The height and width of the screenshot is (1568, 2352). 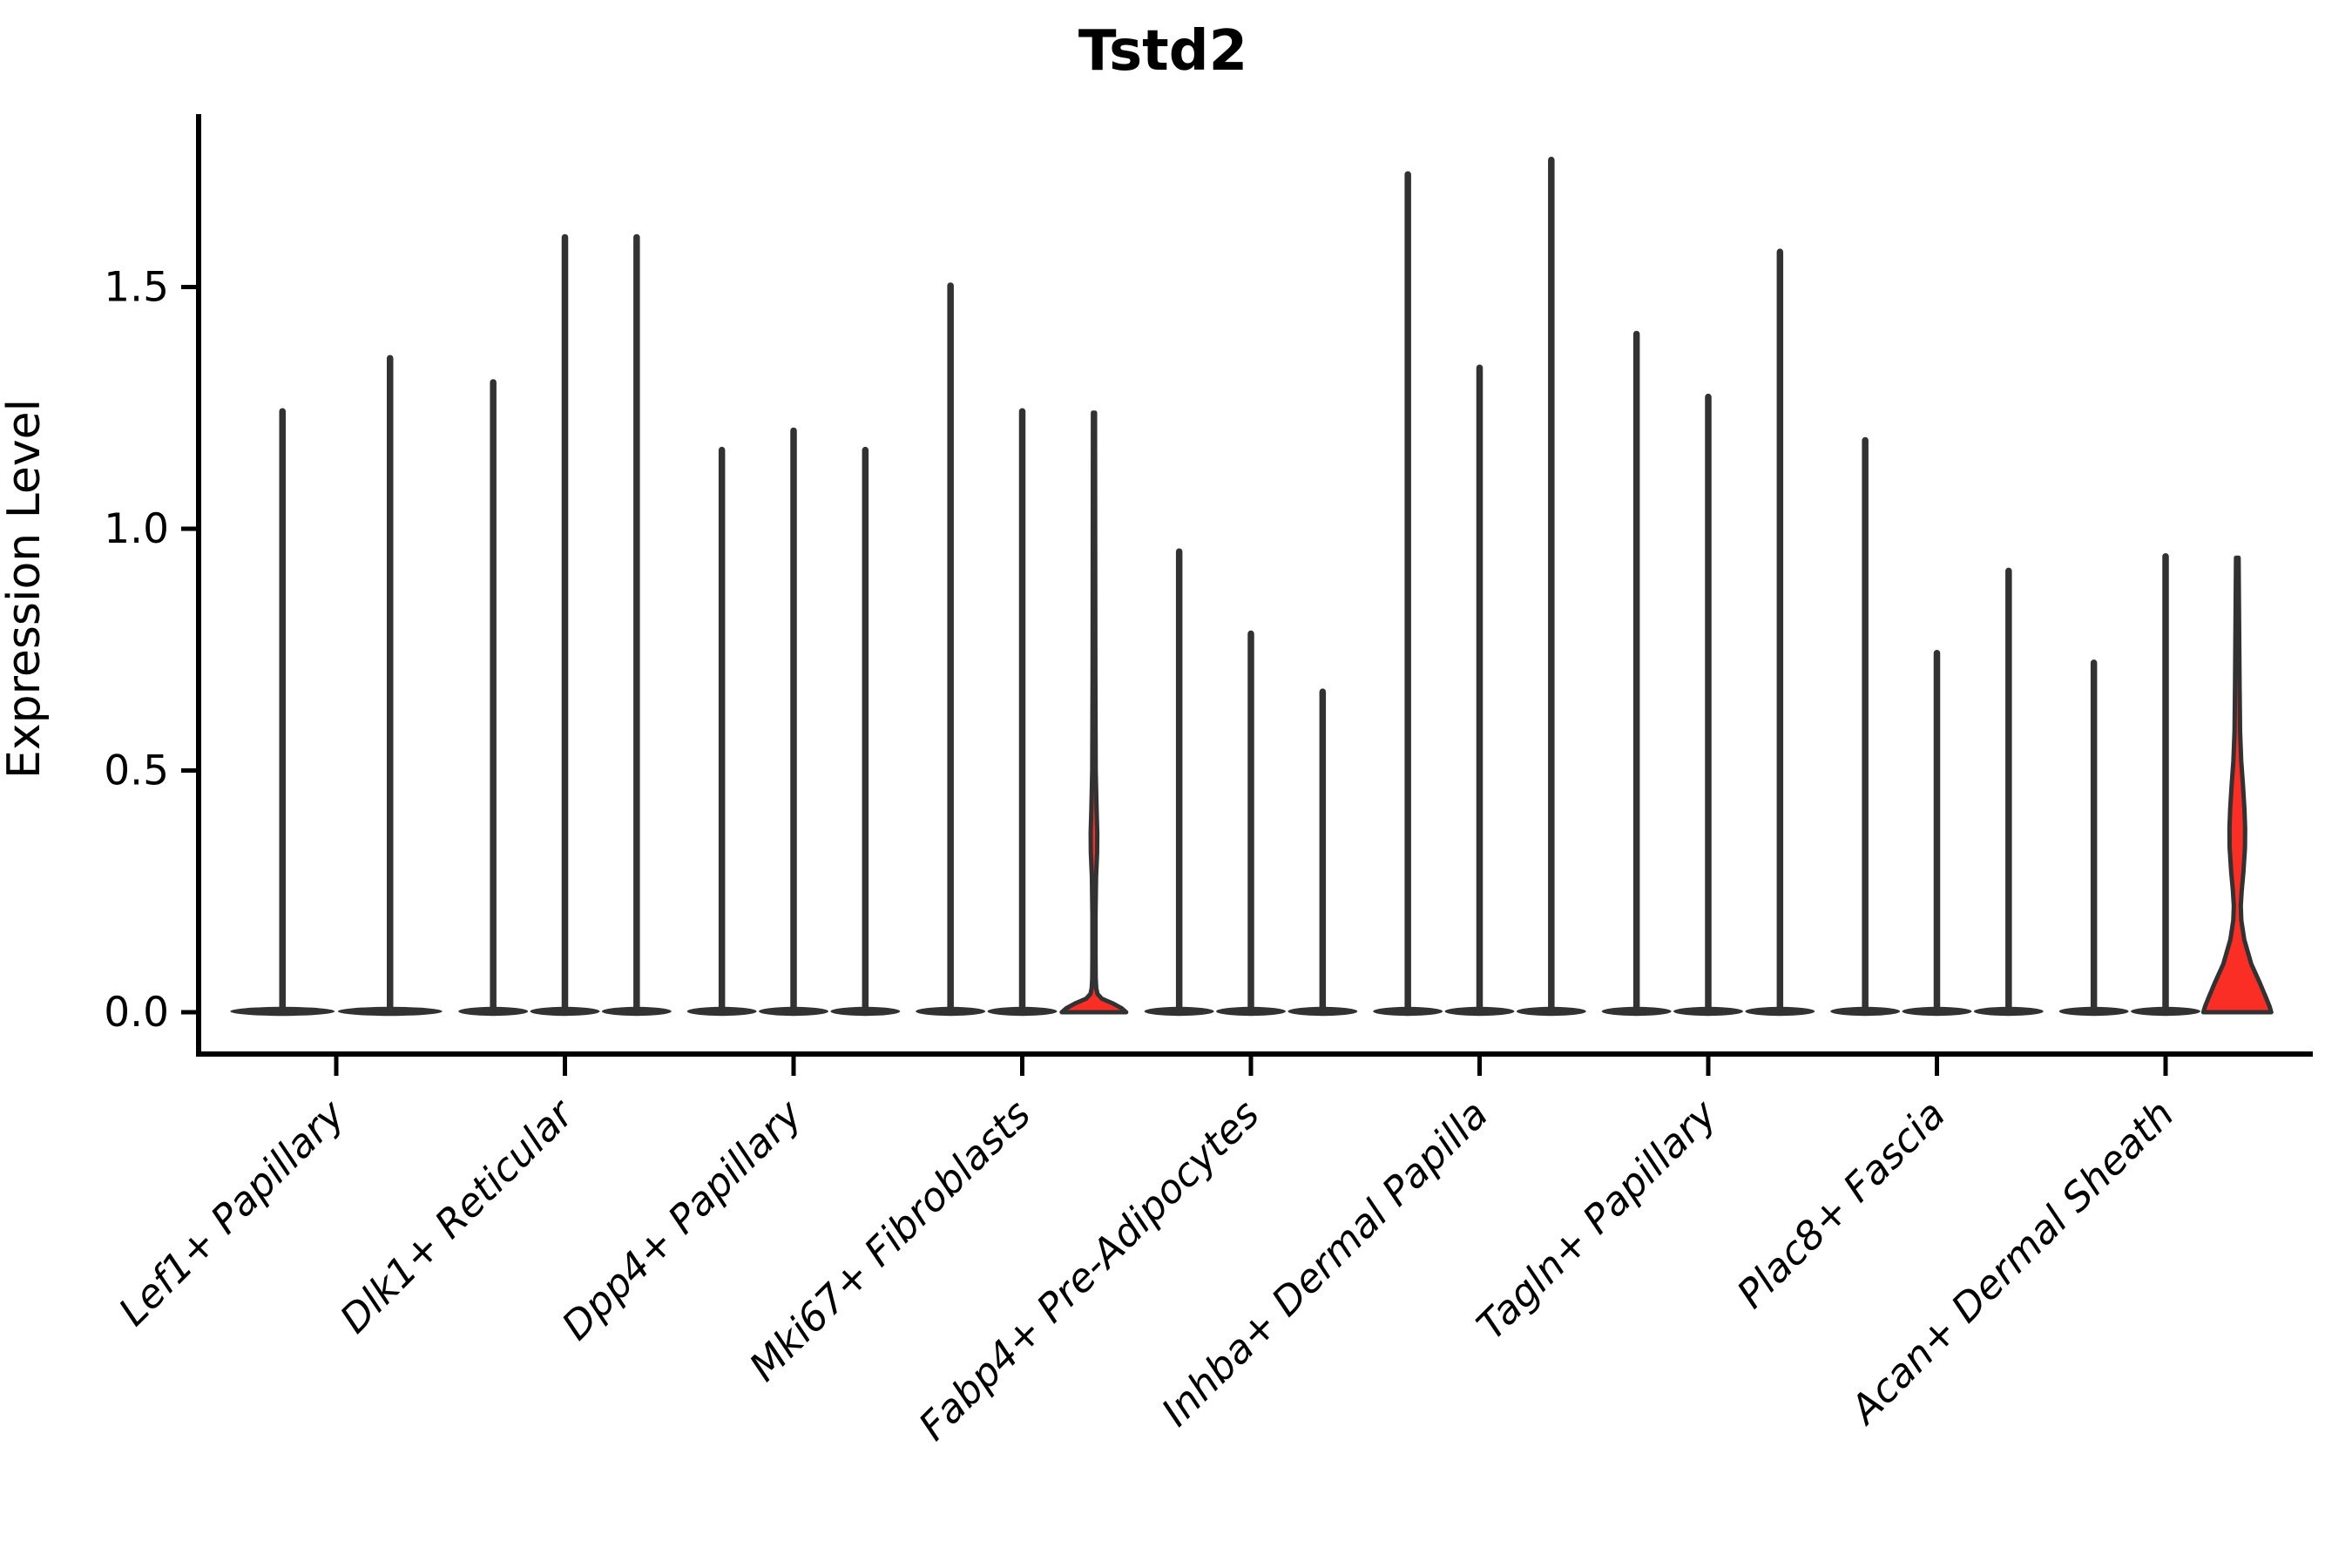 I want to click on violin-1-2-base, so click(x=636, y=1012).